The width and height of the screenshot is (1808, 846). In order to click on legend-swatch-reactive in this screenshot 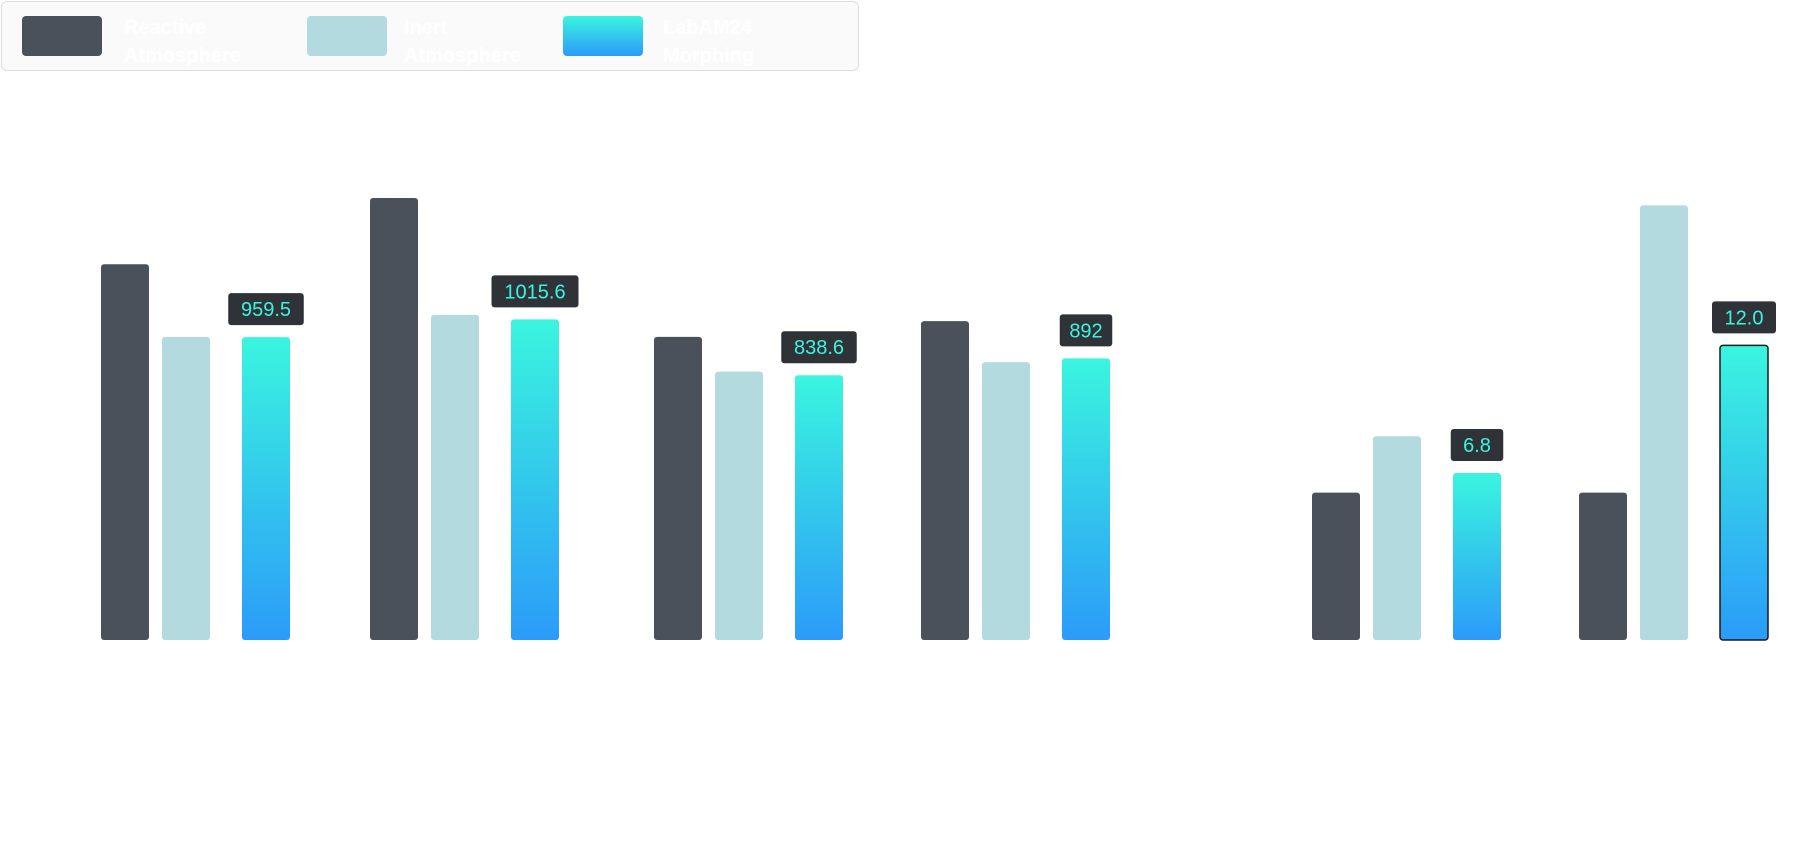, I will do `click(62, 36)`.